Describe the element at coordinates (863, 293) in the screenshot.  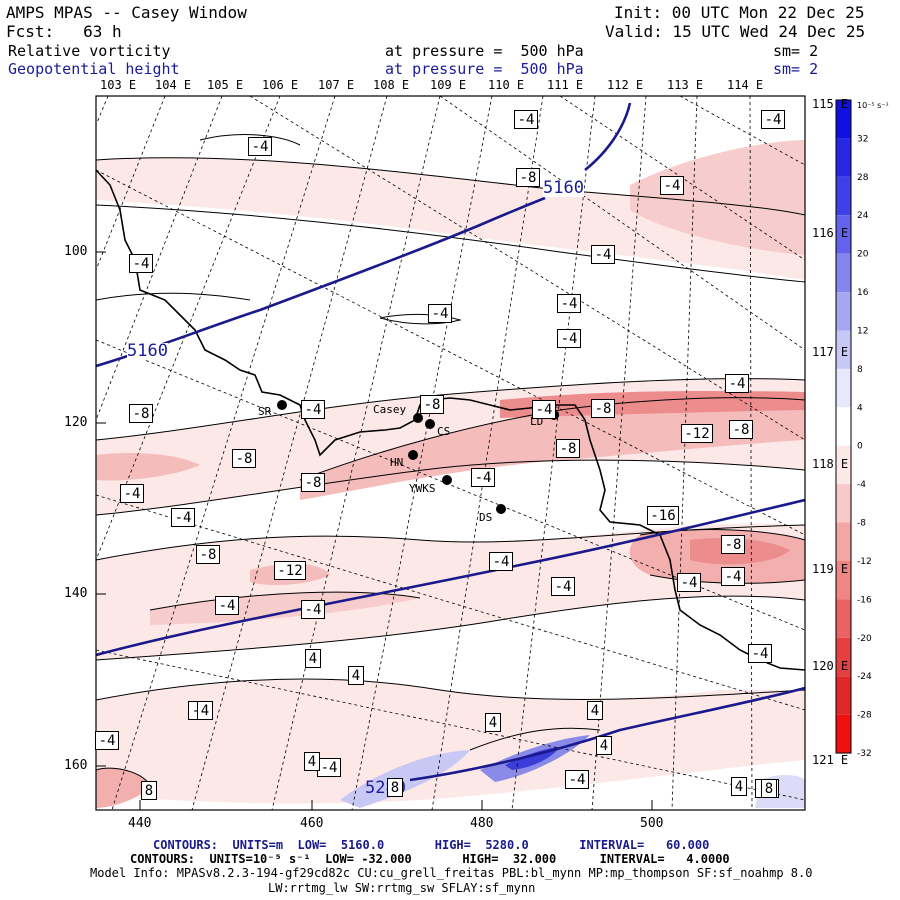
I see `colorbar-tick-label: 16` at that location.